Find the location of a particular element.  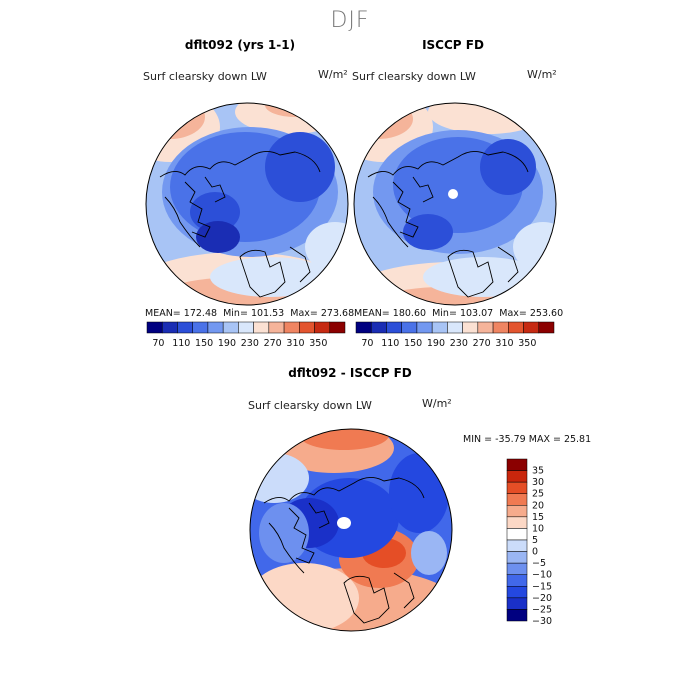

colorbar-diff-tick-label: 15 is located at coordinates (538, 517).